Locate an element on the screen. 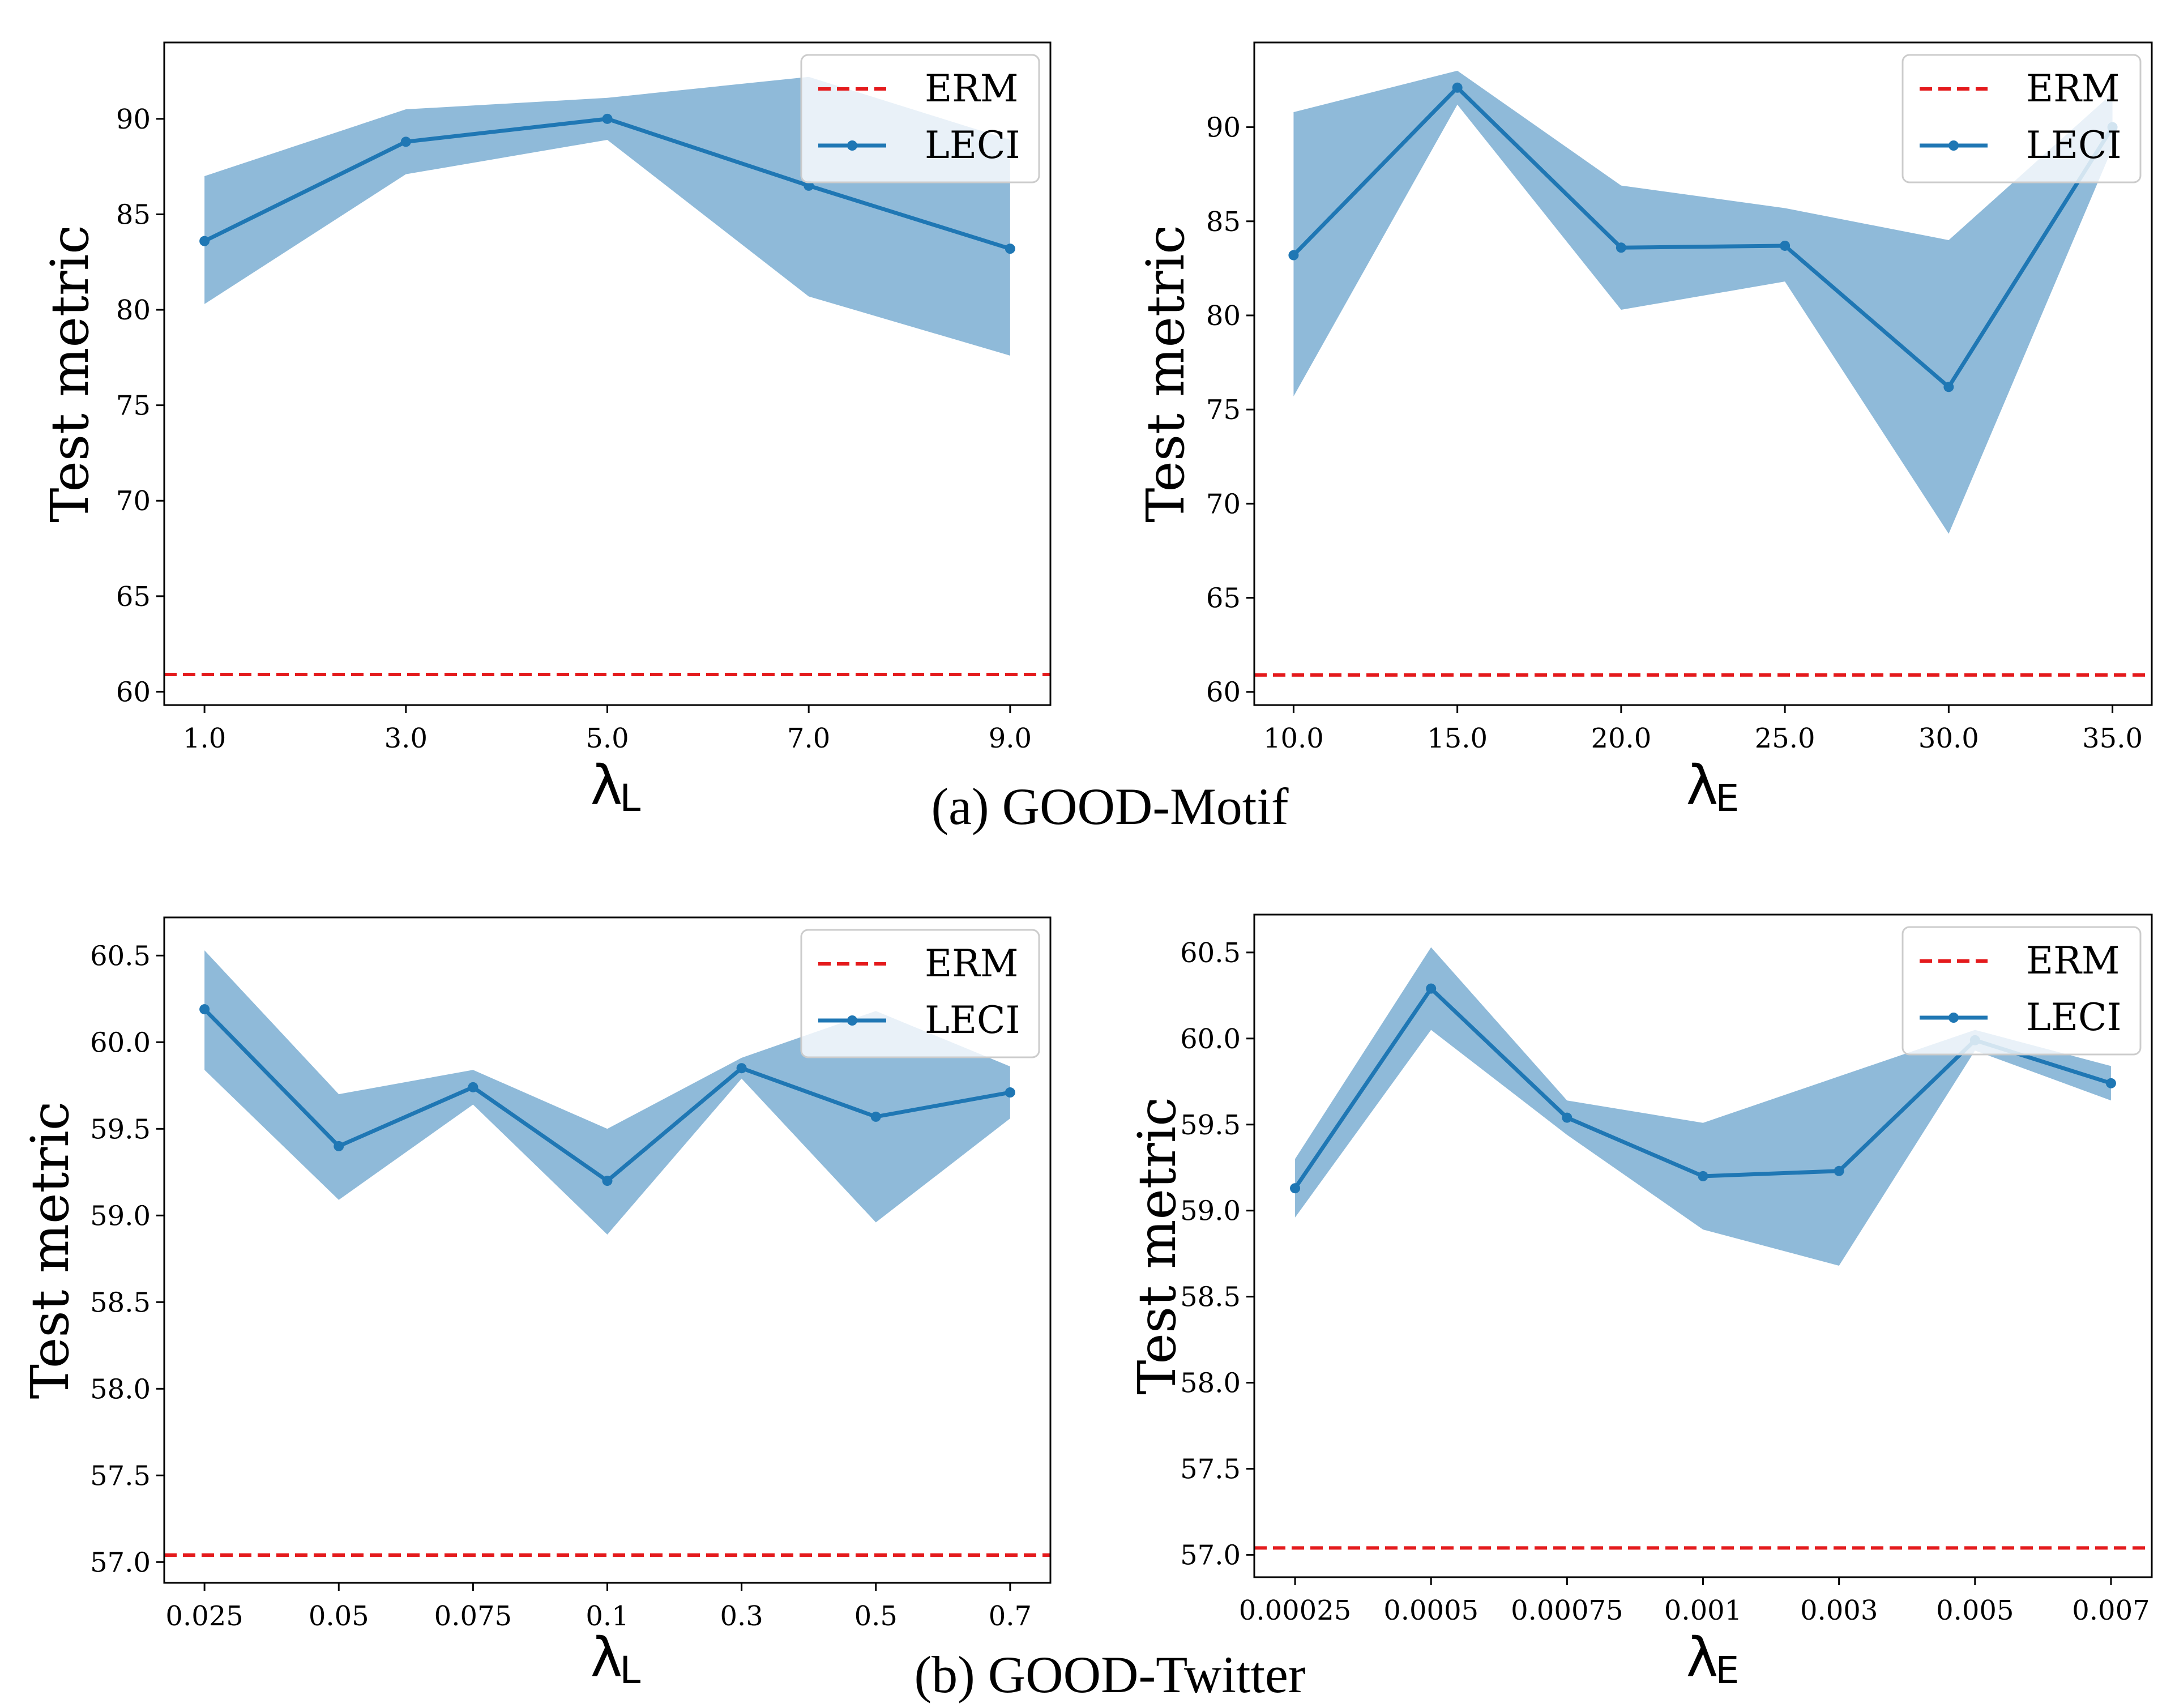 The height and width of the screenshot is (1708, 2175). caption-b: (b) GOOD-Twitter is located at coordinates (1109, 1674).